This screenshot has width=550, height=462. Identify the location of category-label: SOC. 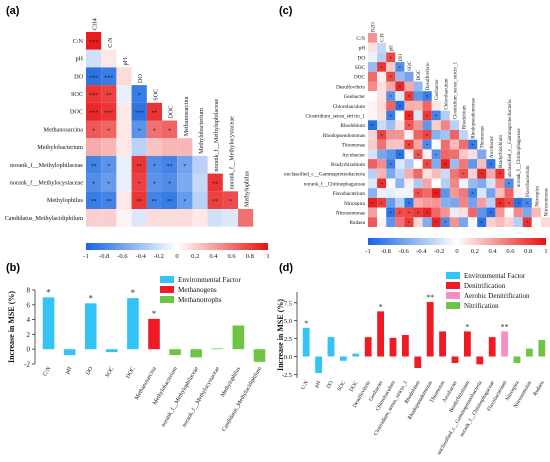
(110, 372).